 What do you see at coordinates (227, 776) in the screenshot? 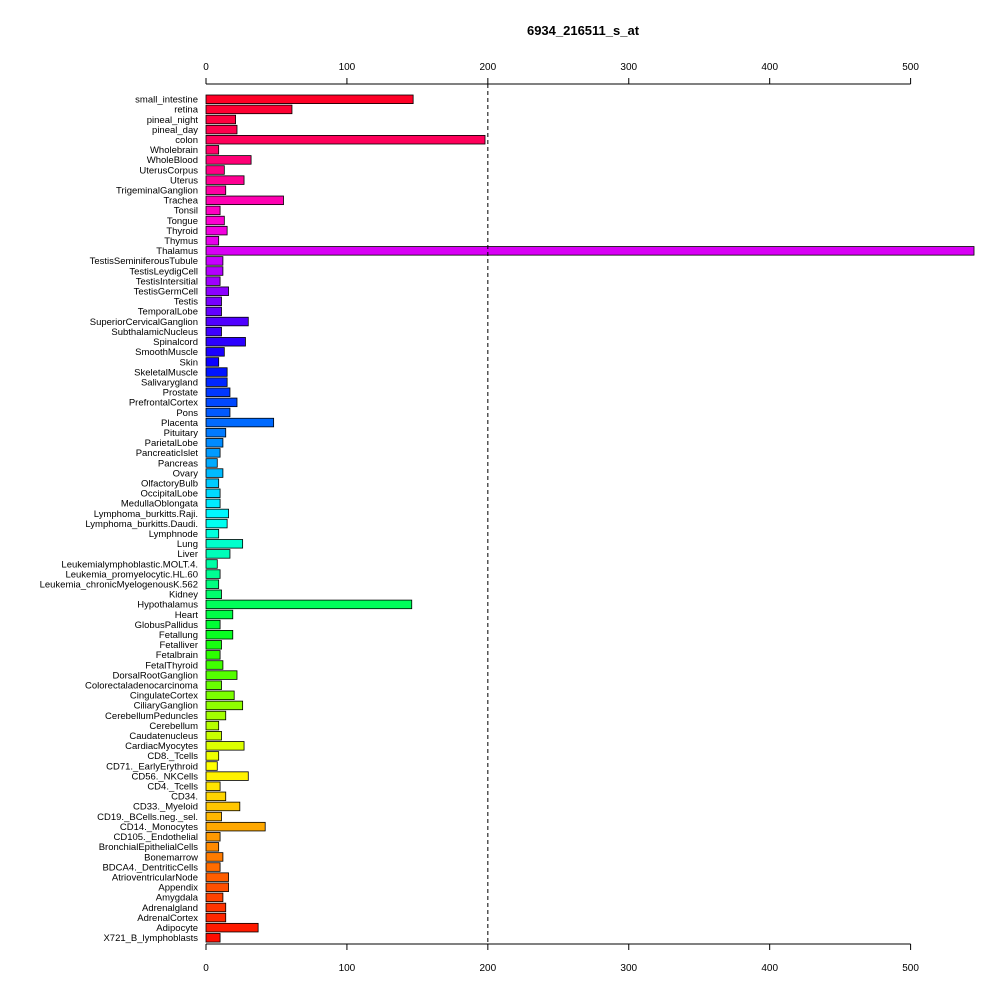
I see `bar-CD56._NKCells` at bounding box center [227, 776].